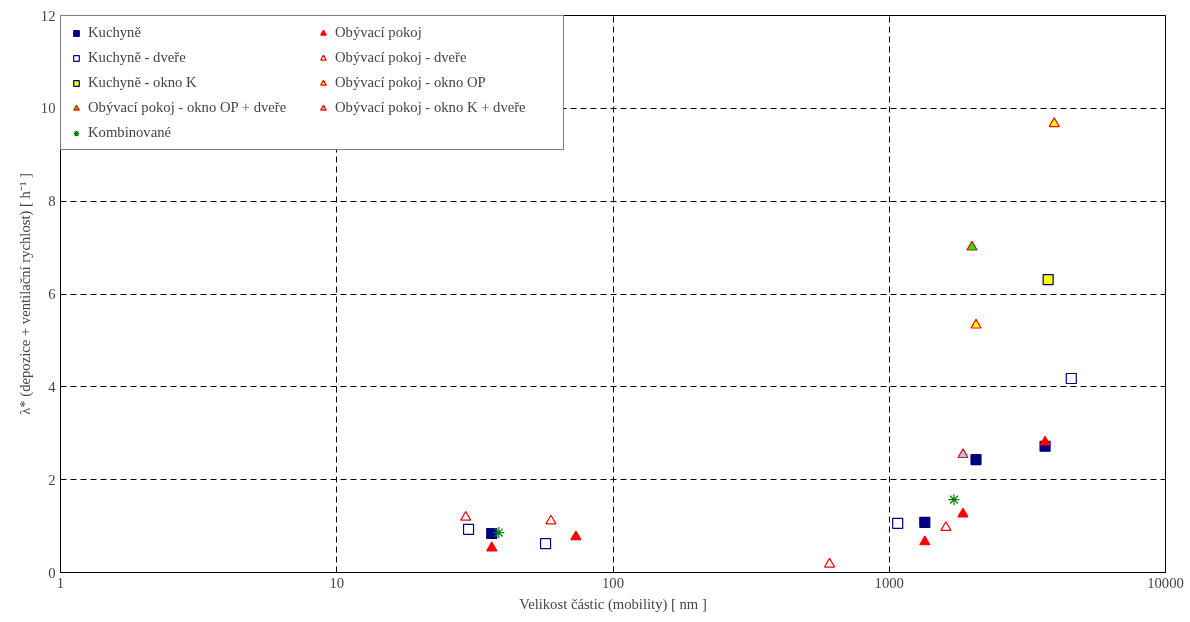 The width and height of the screenshot is (1190, 622). Describe the element at coordinates (1165, 582) in the screenshot. I see `x-tick-label: 10000` at that location.